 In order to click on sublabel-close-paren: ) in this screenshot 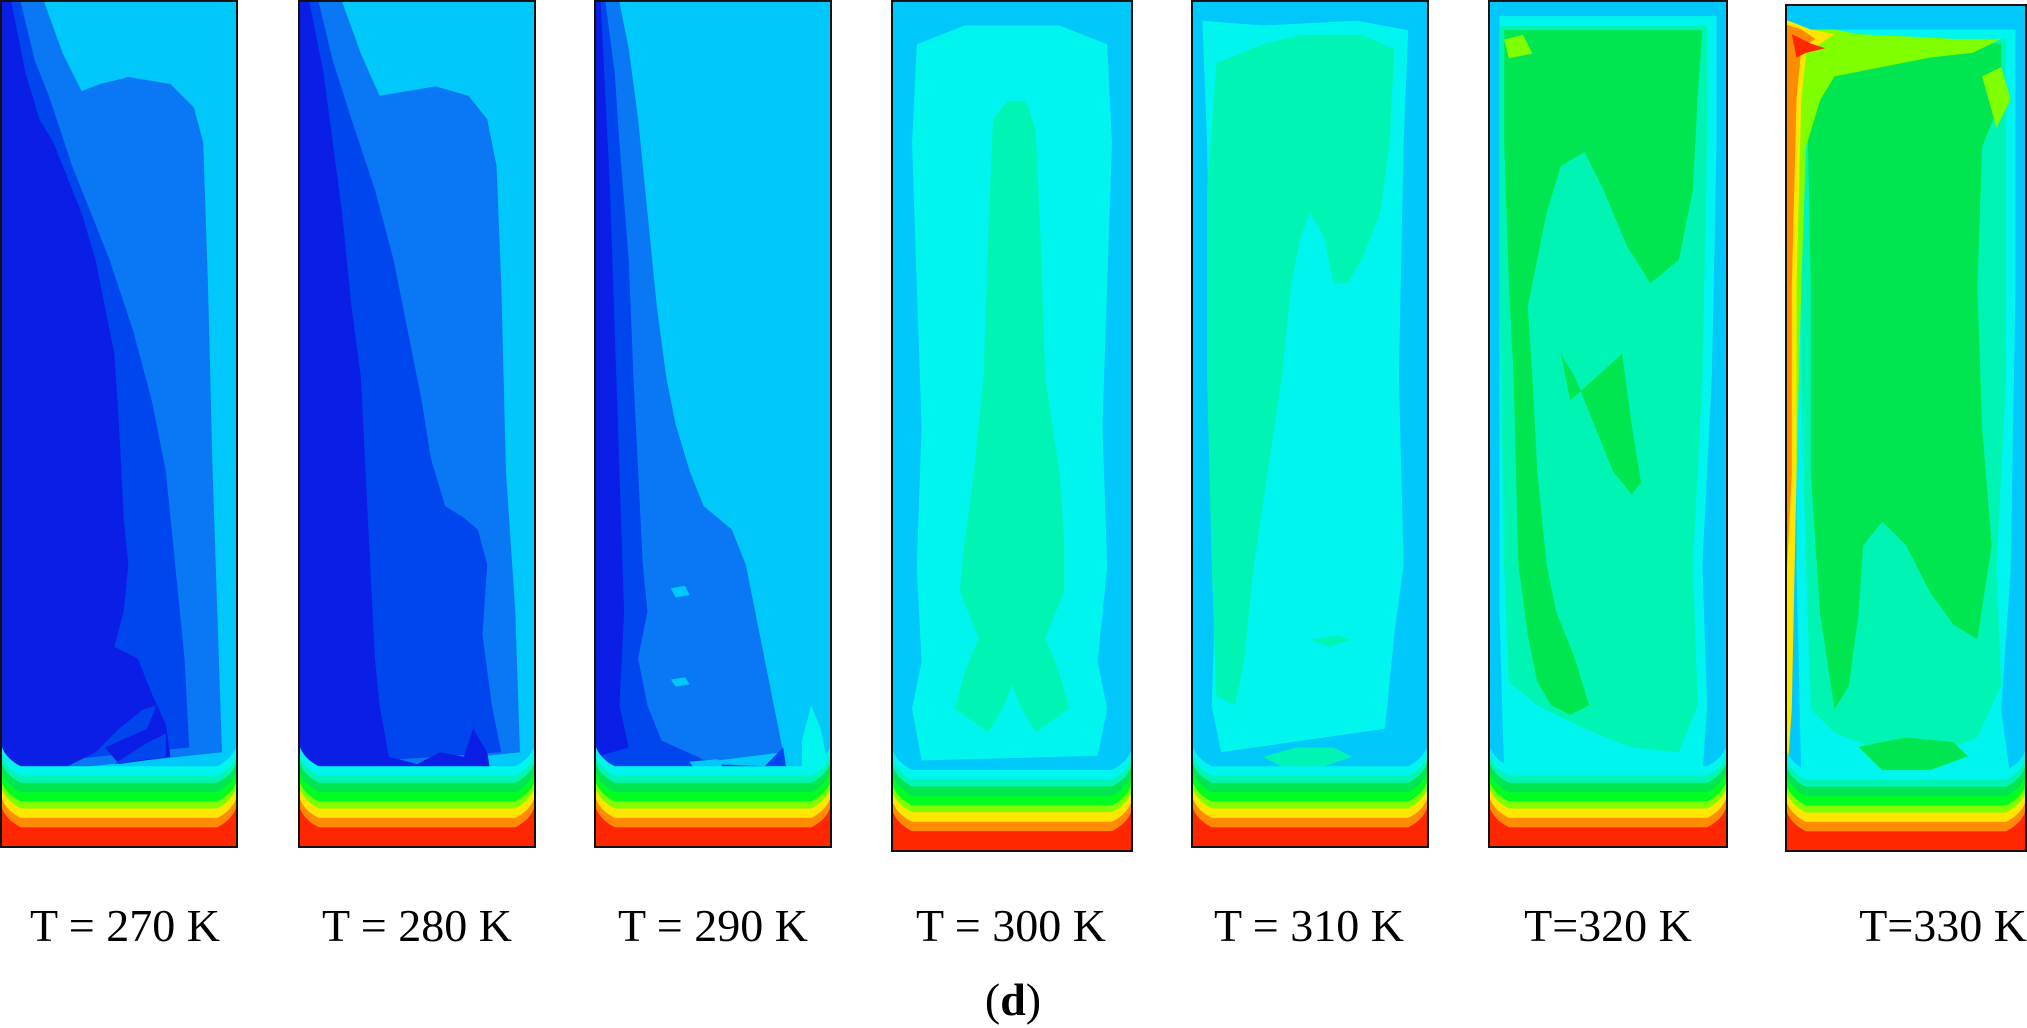, I will do `click(1033, 999)`.